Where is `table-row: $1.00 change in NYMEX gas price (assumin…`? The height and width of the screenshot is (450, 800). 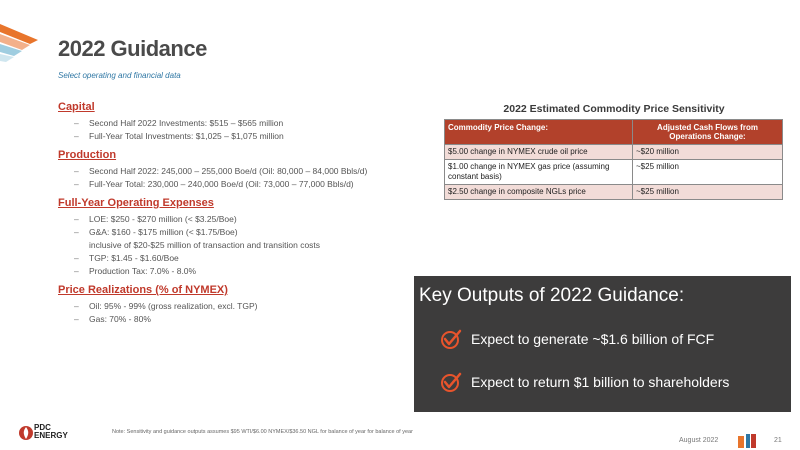 table-row: $1.00 change in NYMEX gas price (assumin… is located at coordinates (613, 172).